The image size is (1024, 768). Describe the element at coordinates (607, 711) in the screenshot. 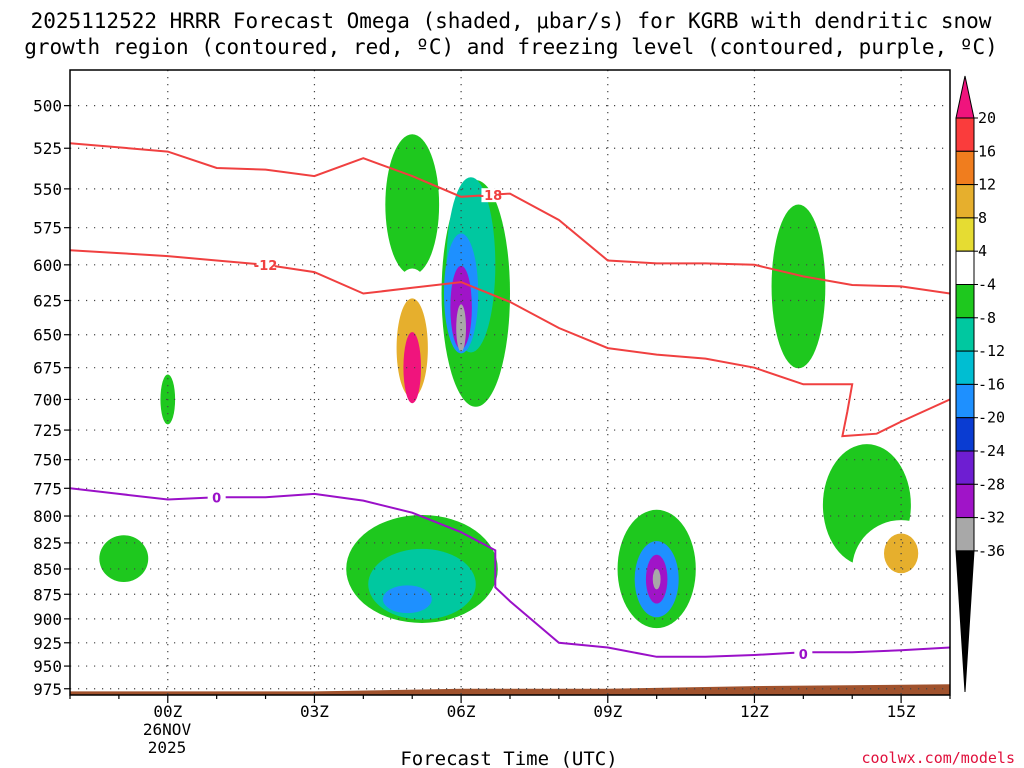

I see `x-tick-label-09Z: 09Z` at that location.